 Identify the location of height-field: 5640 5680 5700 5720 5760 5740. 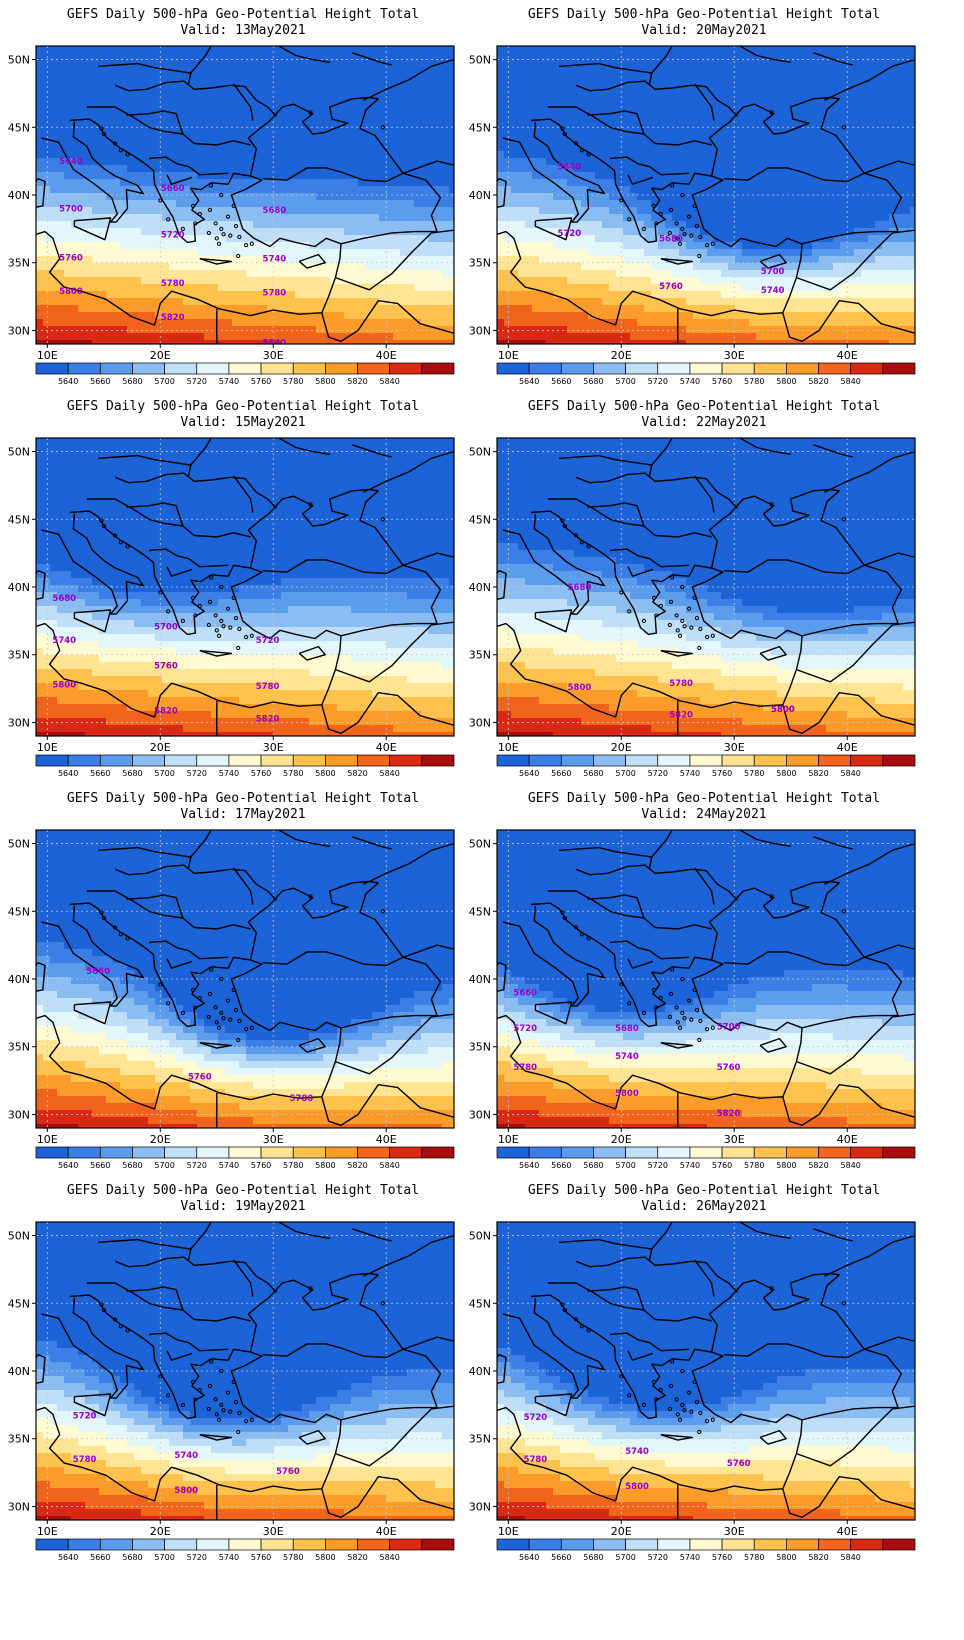
(706, 195).